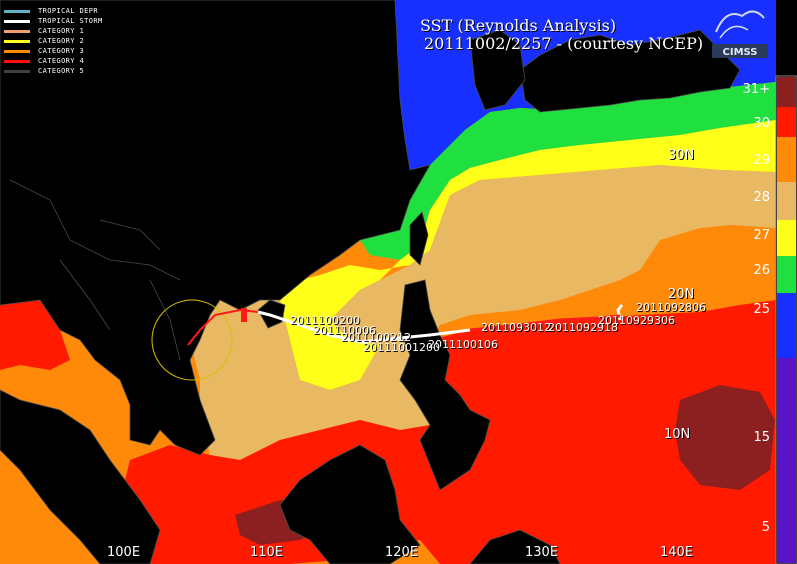 This screenshot has width=797, height=564. I want to click on lon-label-110e: 110E, so click(267, 552).